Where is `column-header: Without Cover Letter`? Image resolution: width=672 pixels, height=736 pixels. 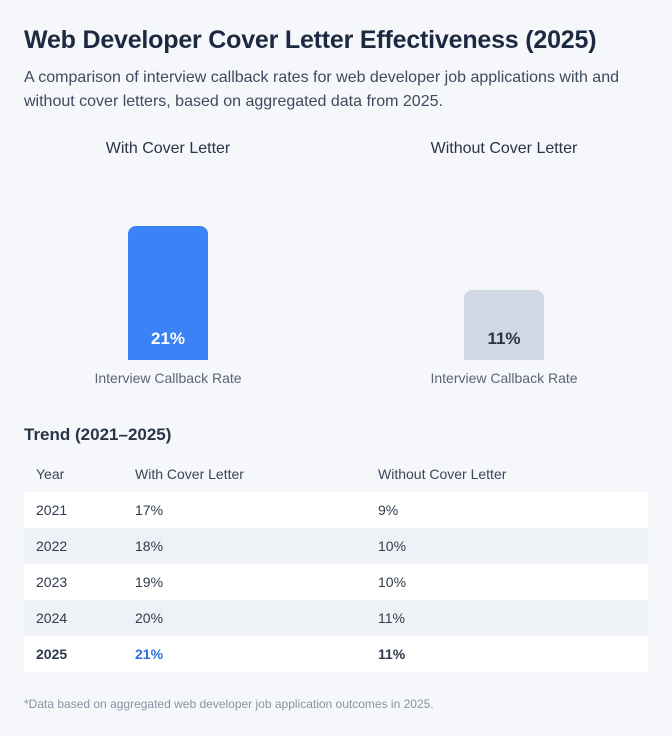
column-header: Without Cover Letter is located at coordinates (442, 474).